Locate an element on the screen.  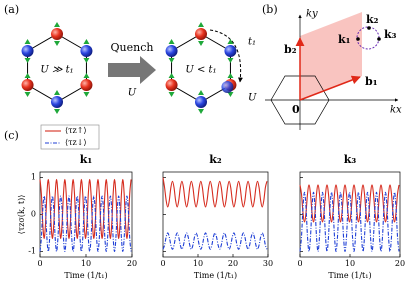
vector-label: b₁ is located at coordinates (371, 81).